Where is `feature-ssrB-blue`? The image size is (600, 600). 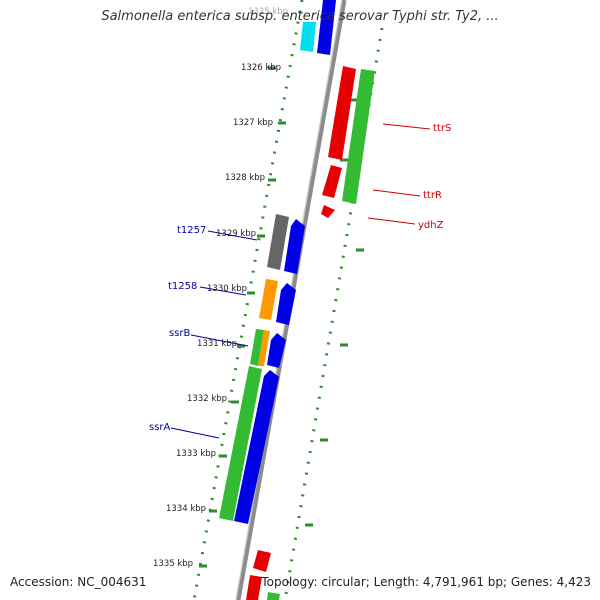
feature-ssrB-blue is located at coordinates (276, 350).